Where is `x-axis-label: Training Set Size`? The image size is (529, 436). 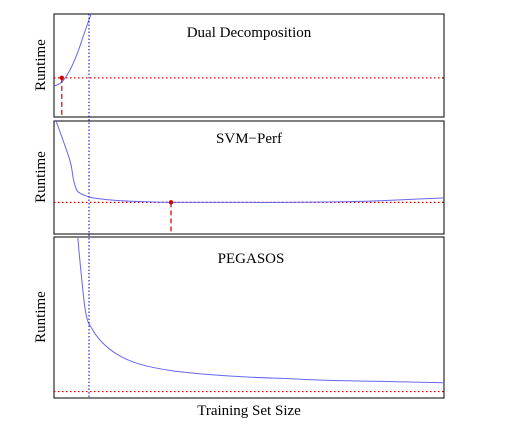
x-axis-label: Training Set Size is located at coordinates (249, 411).